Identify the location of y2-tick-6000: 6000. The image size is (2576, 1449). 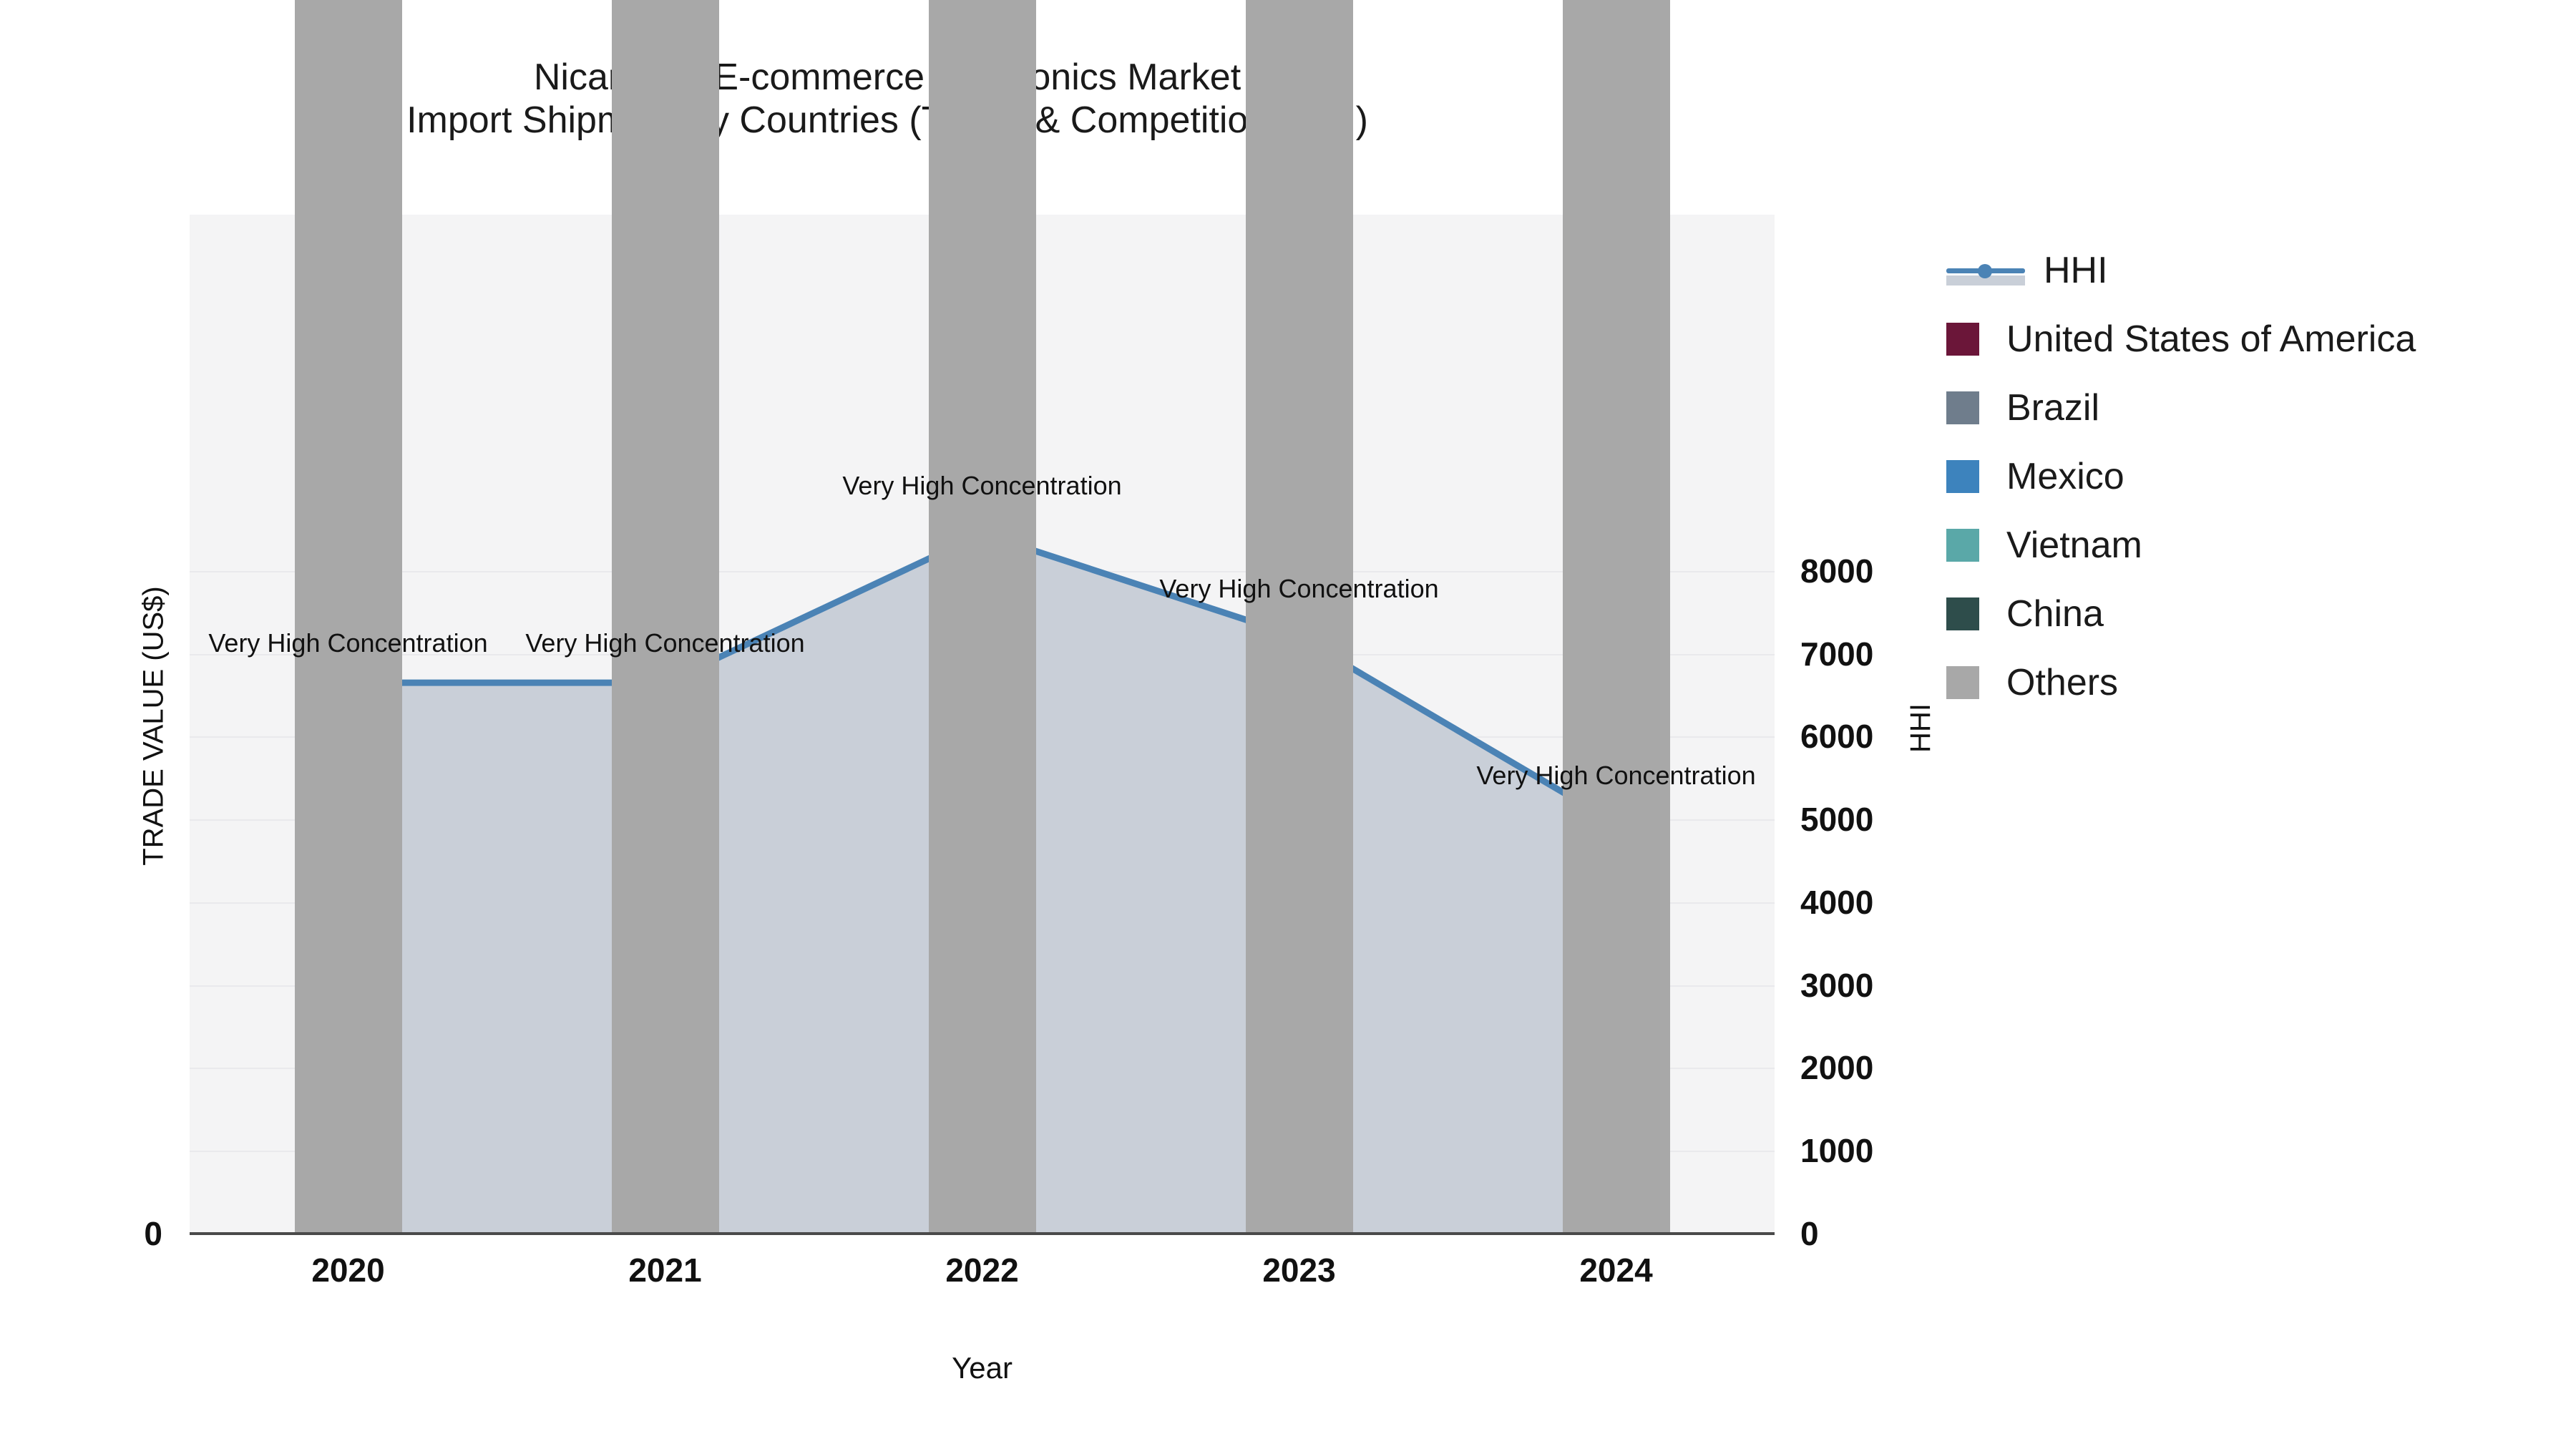
(1837, 737).